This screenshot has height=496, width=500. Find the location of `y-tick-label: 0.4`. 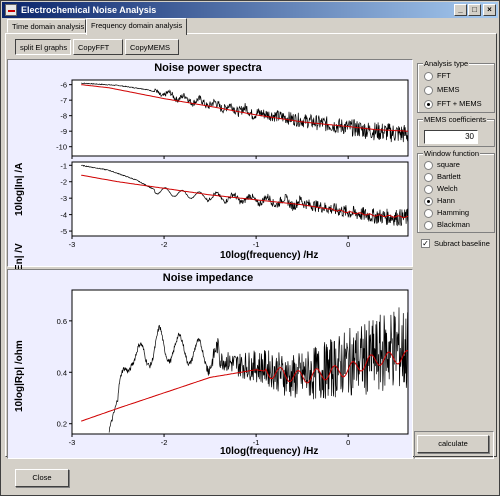

y-tick-label: 0.4 is located at coordinates (62, 372).